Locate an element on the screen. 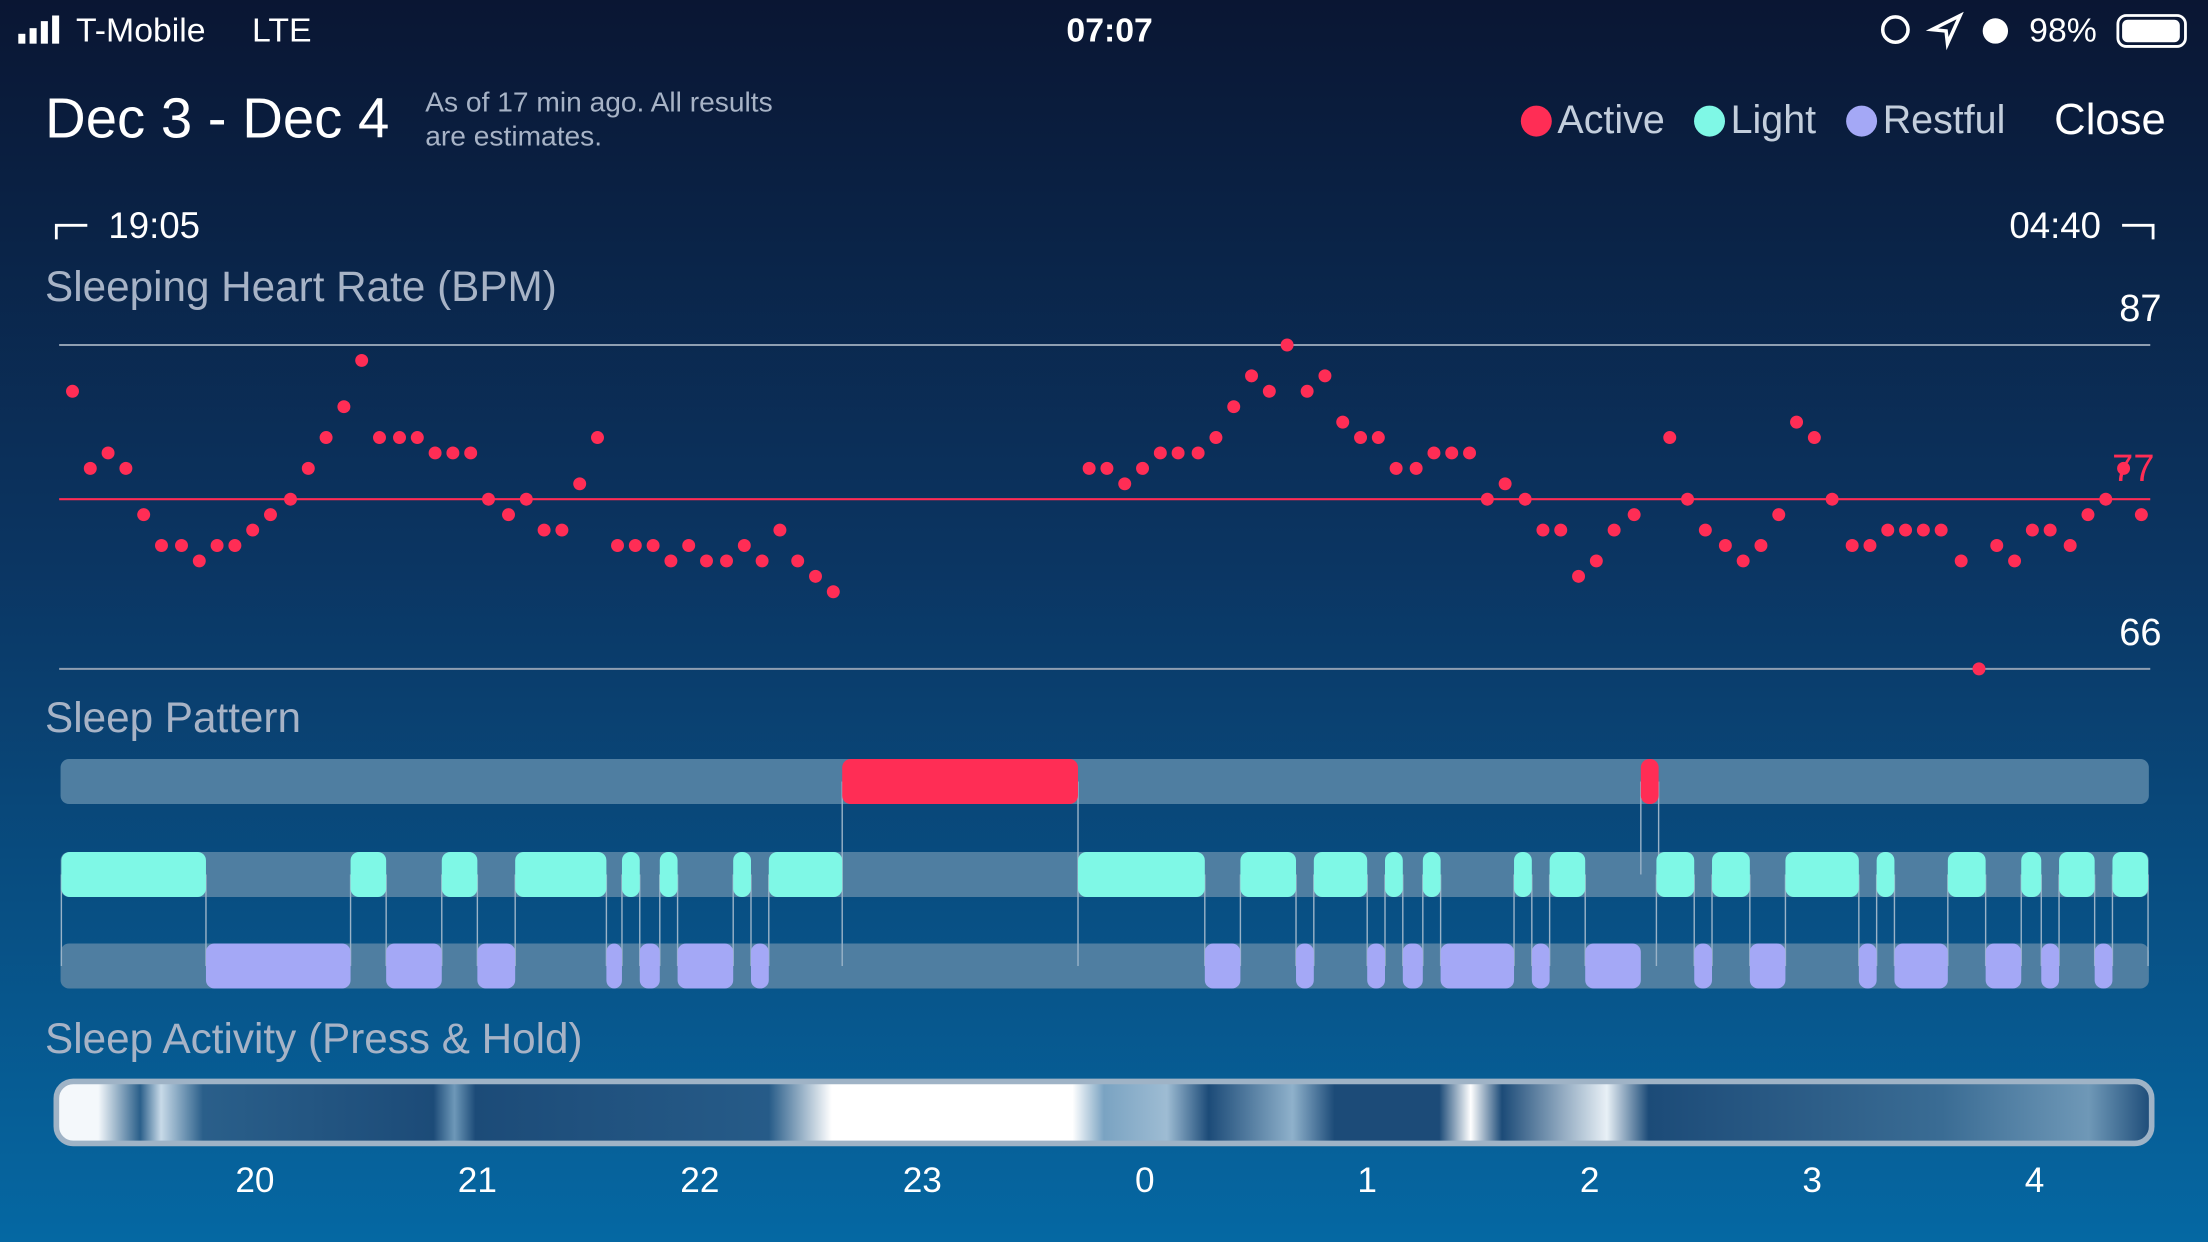  y-tick-label: 87 is located at coordinates (2140, 309).